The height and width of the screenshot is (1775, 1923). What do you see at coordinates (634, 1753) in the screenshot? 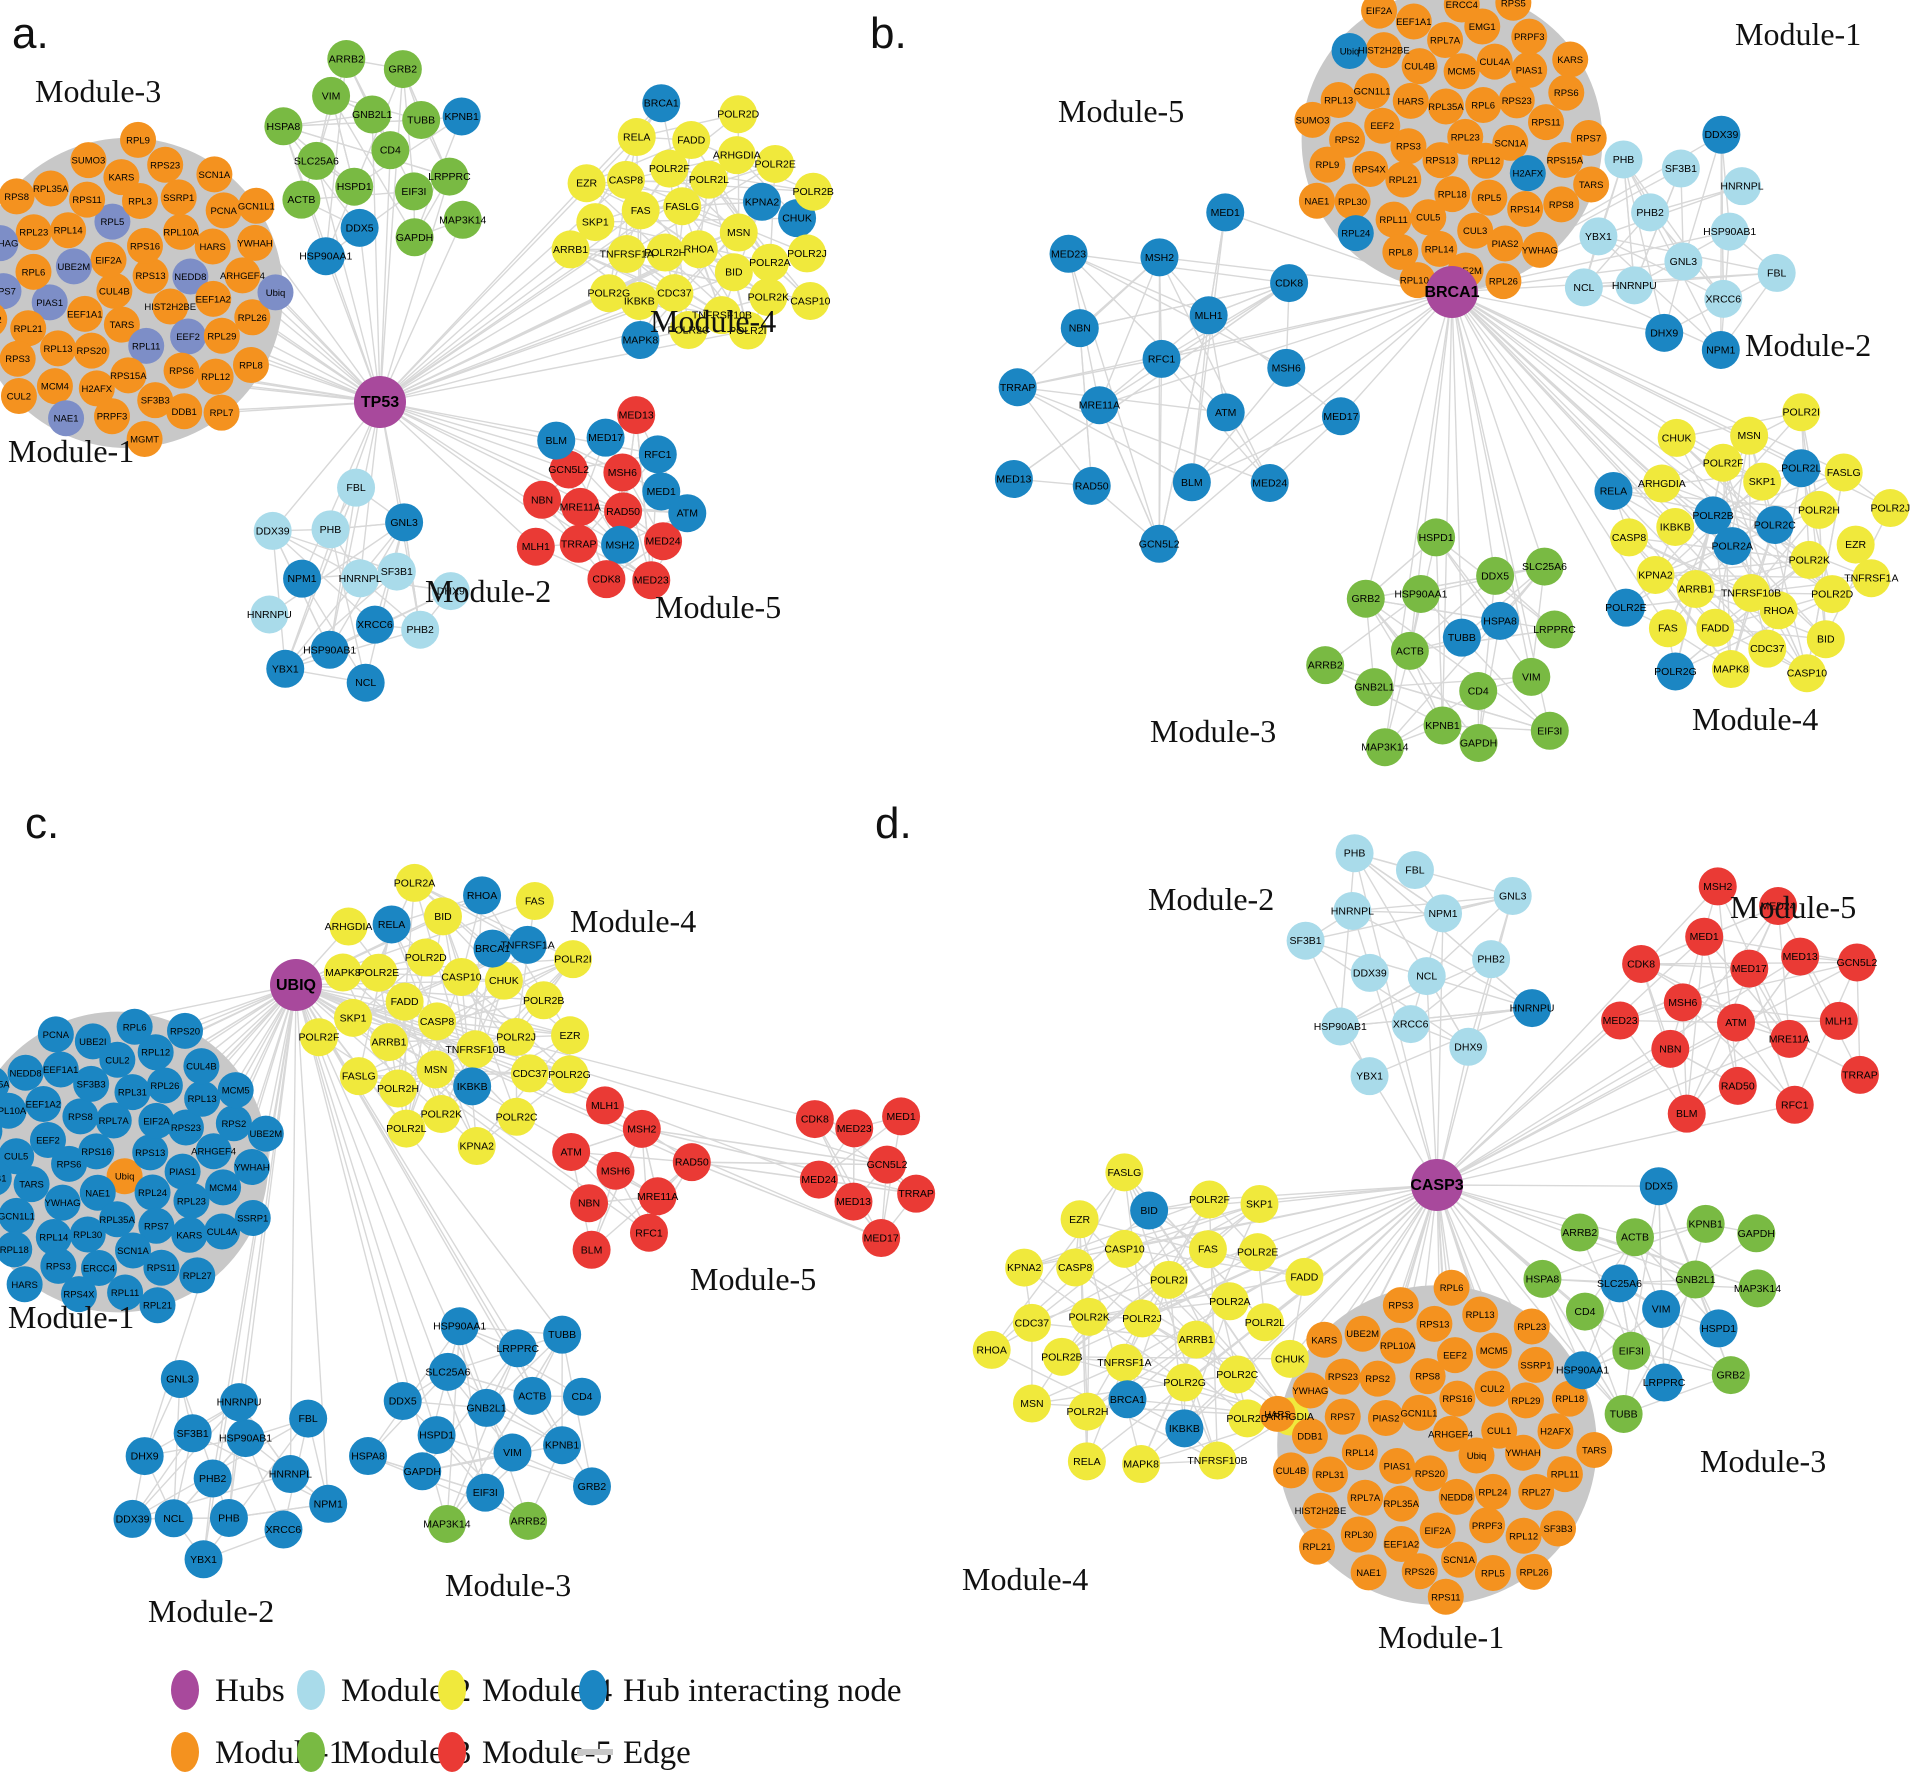
I see `legend-item-edge: Edge` at bounding box center [634, 1753].